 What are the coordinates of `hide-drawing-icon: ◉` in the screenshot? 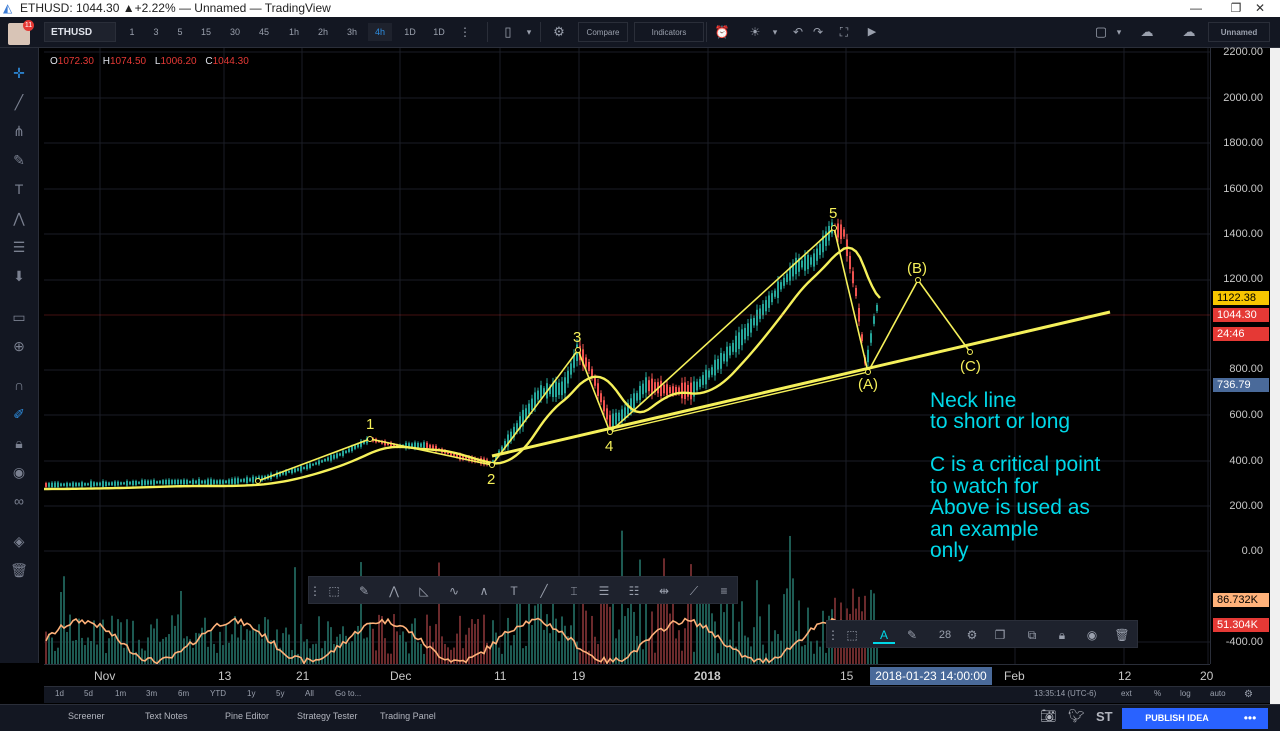 It's located at (1092, 635).